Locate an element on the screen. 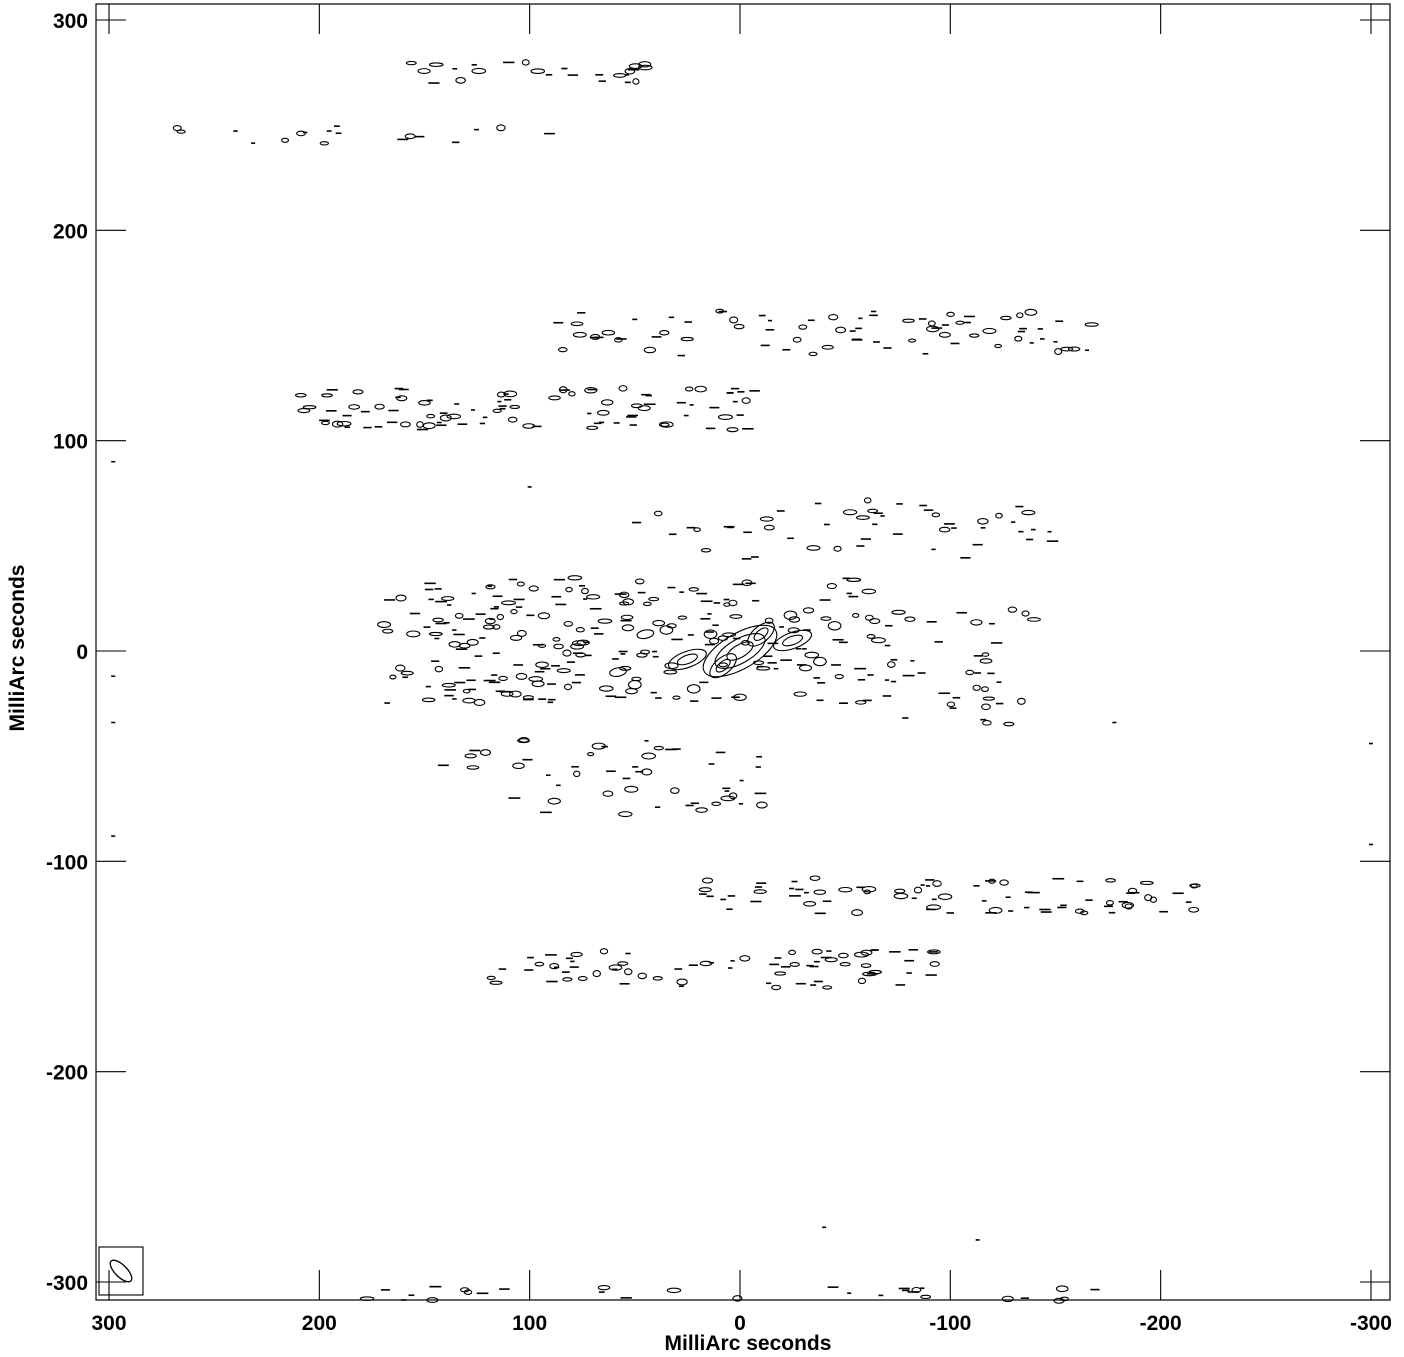  y-tick-label-4: -100 is located at coordinates (67, 862).